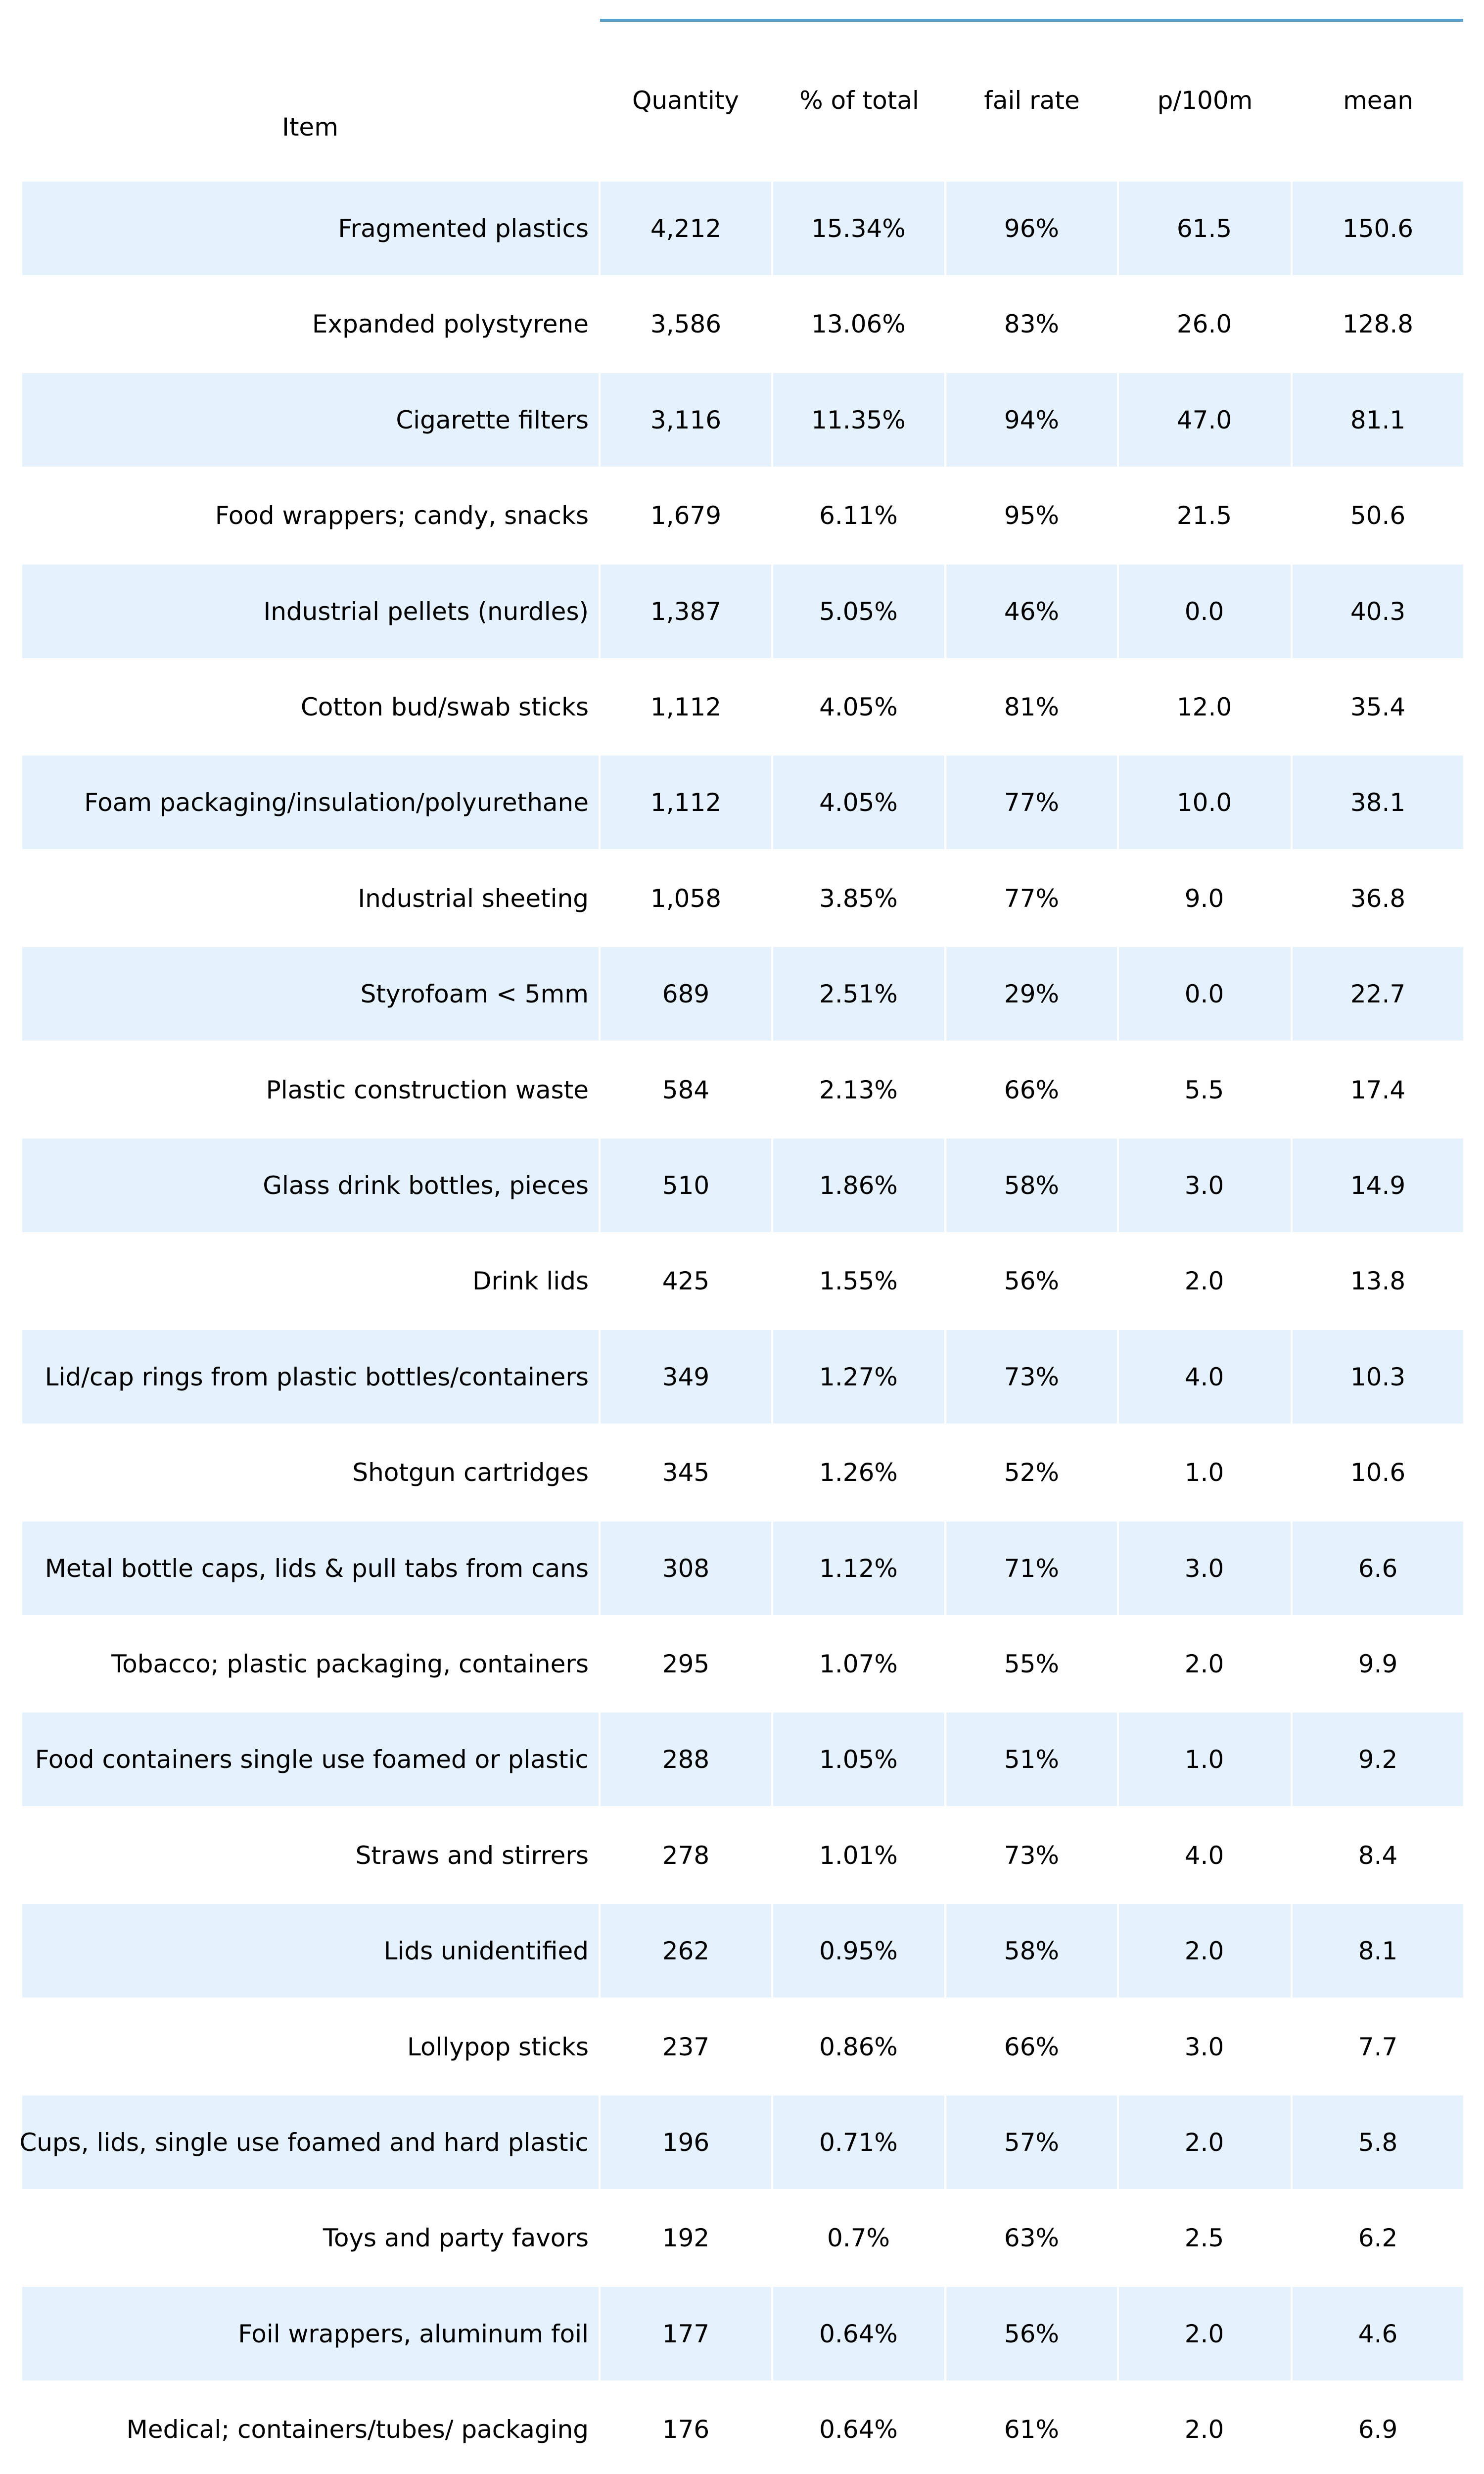 This screenshot has width=1484, height=2474. I want to click on cell-fail-rate: 77%, so click(1032, 803).